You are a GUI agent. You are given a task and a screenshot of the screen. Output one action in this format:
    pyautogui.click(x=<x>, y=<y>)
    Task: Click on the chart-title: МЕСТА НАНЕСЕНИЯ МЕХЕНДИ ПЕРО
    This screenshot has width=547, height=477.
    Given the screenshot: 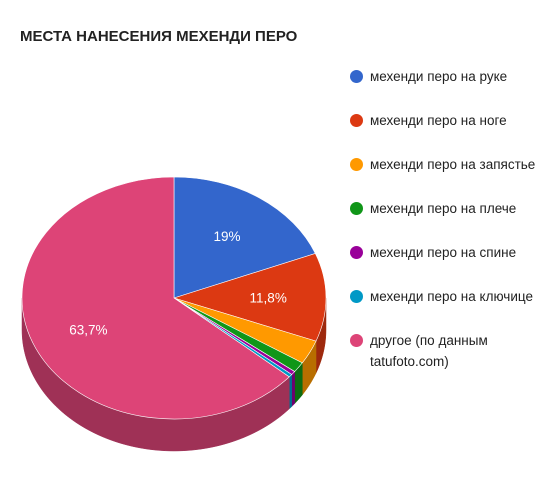 What is the action you would take?
    pyautogui.click(x=159, y=36)
    